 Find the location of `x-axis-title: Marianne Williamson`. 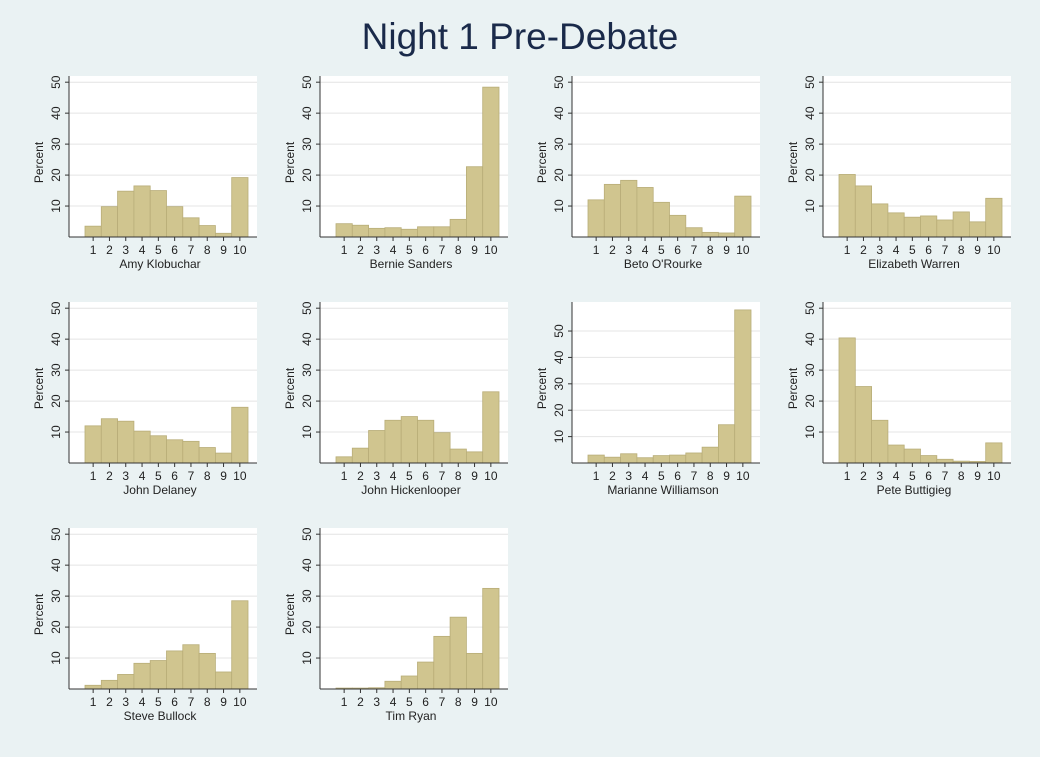

x-axis-title: Marianne Williamson is located at coordinates (662, 490).